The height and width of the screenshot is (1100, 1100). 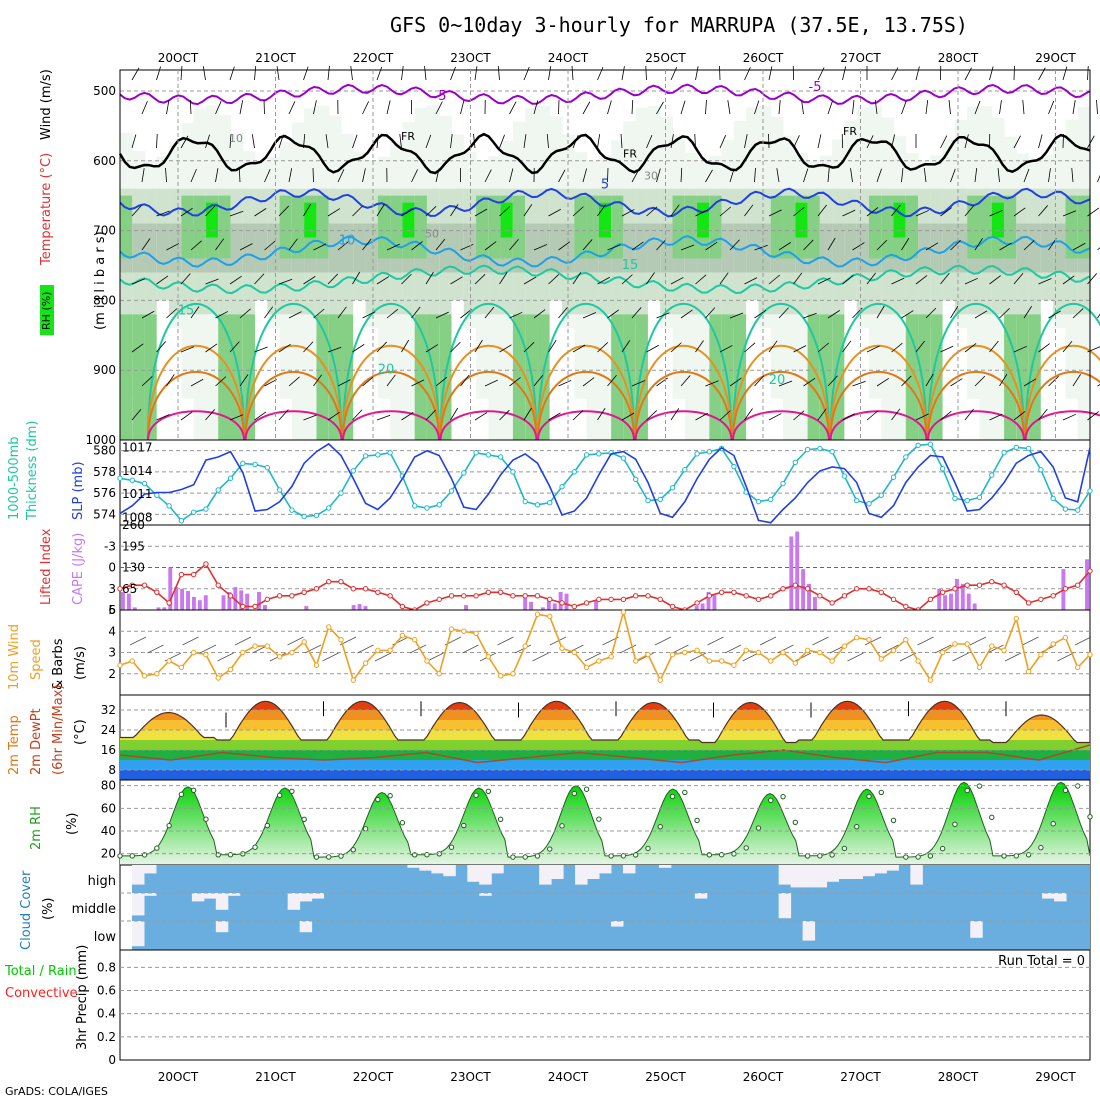 I want to click on temp2m-axis-label: (6hr Min/Max), so click(x=58, y=730).